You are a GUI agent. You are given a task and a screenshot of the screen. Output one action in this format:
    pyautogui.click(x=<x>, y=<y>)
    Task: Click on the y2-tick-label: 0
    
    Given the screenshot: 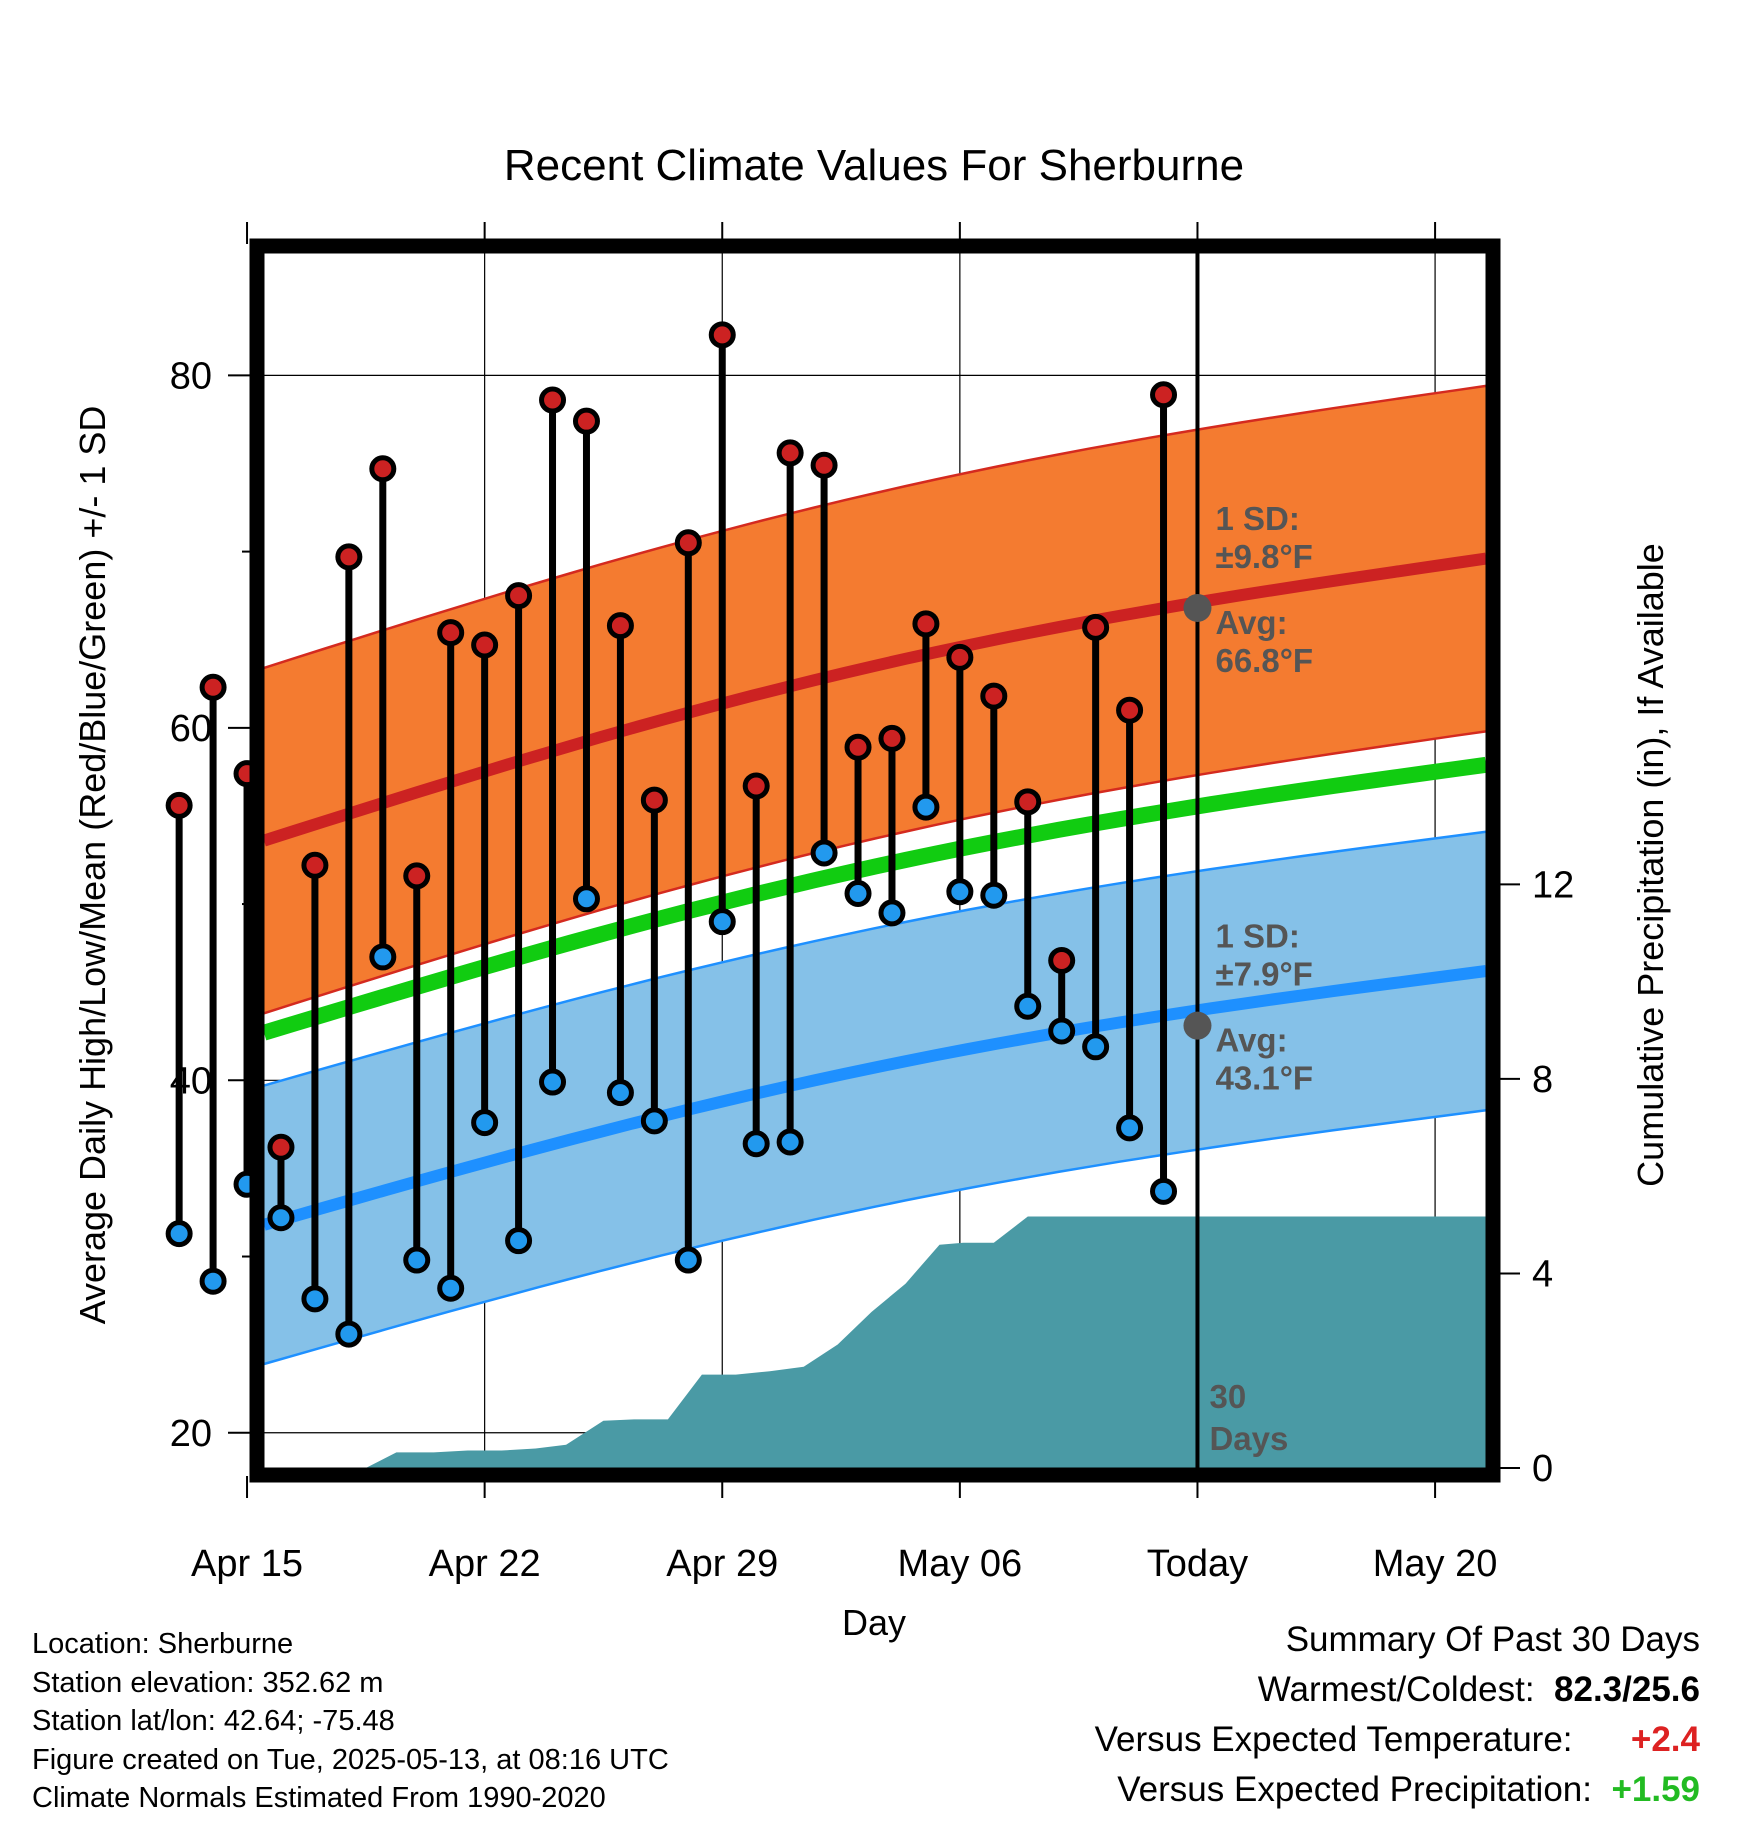 What is the action you would take?
    pyautogui.click(x=1542, y=1469)
    